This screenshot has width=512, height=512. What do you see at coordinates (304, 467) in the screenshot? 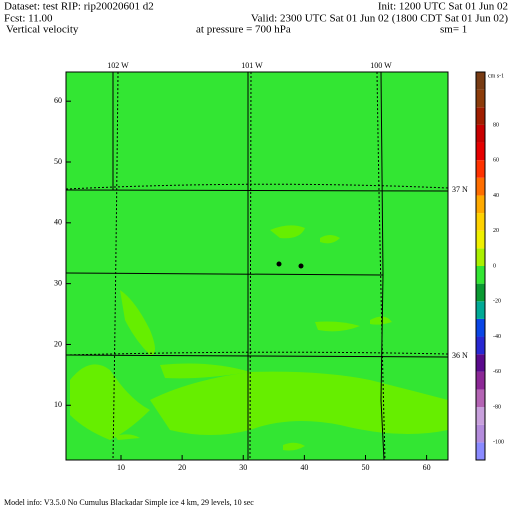
I see `x-tick-label: 40` at bounding box center [304, 467].